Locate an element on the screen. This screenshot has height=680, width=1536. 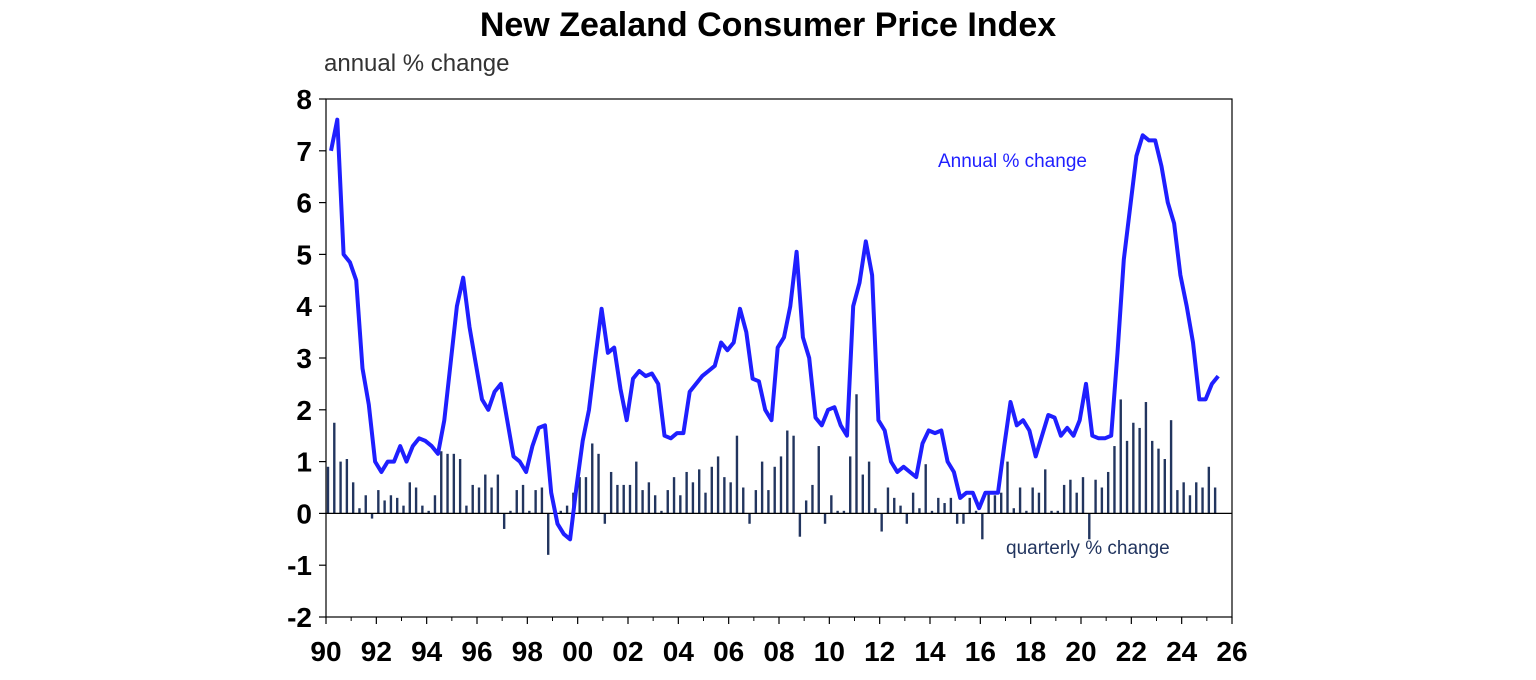
y-tick-label: 4 is located at coordinates (304, 306).